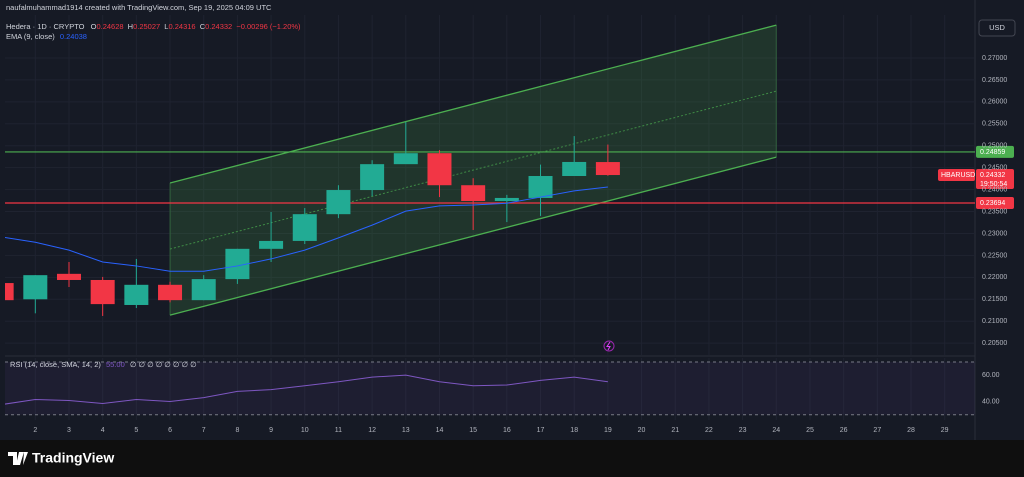  Describe the element at coordinates (994, 146) in the screenshot. I see `y-tick-label: 0.25000` at that location.